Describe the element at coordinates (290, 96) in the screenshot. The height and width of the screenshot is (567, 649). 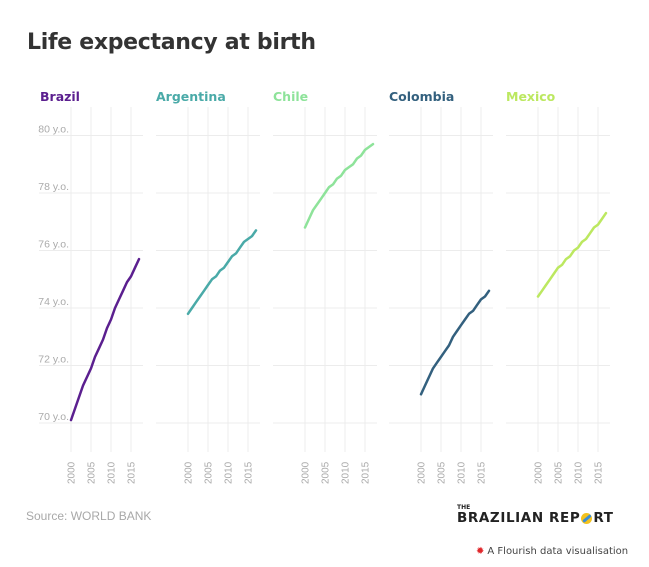
I see `panel-label-chile: Chile` at that location.